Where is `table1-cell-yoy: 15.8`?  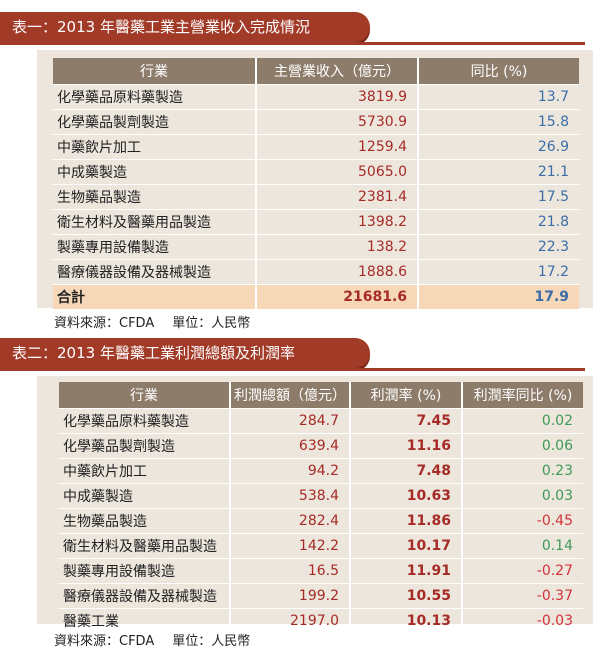 table1-cell-yoy: 15.8 is located at coordinates (498, 122).